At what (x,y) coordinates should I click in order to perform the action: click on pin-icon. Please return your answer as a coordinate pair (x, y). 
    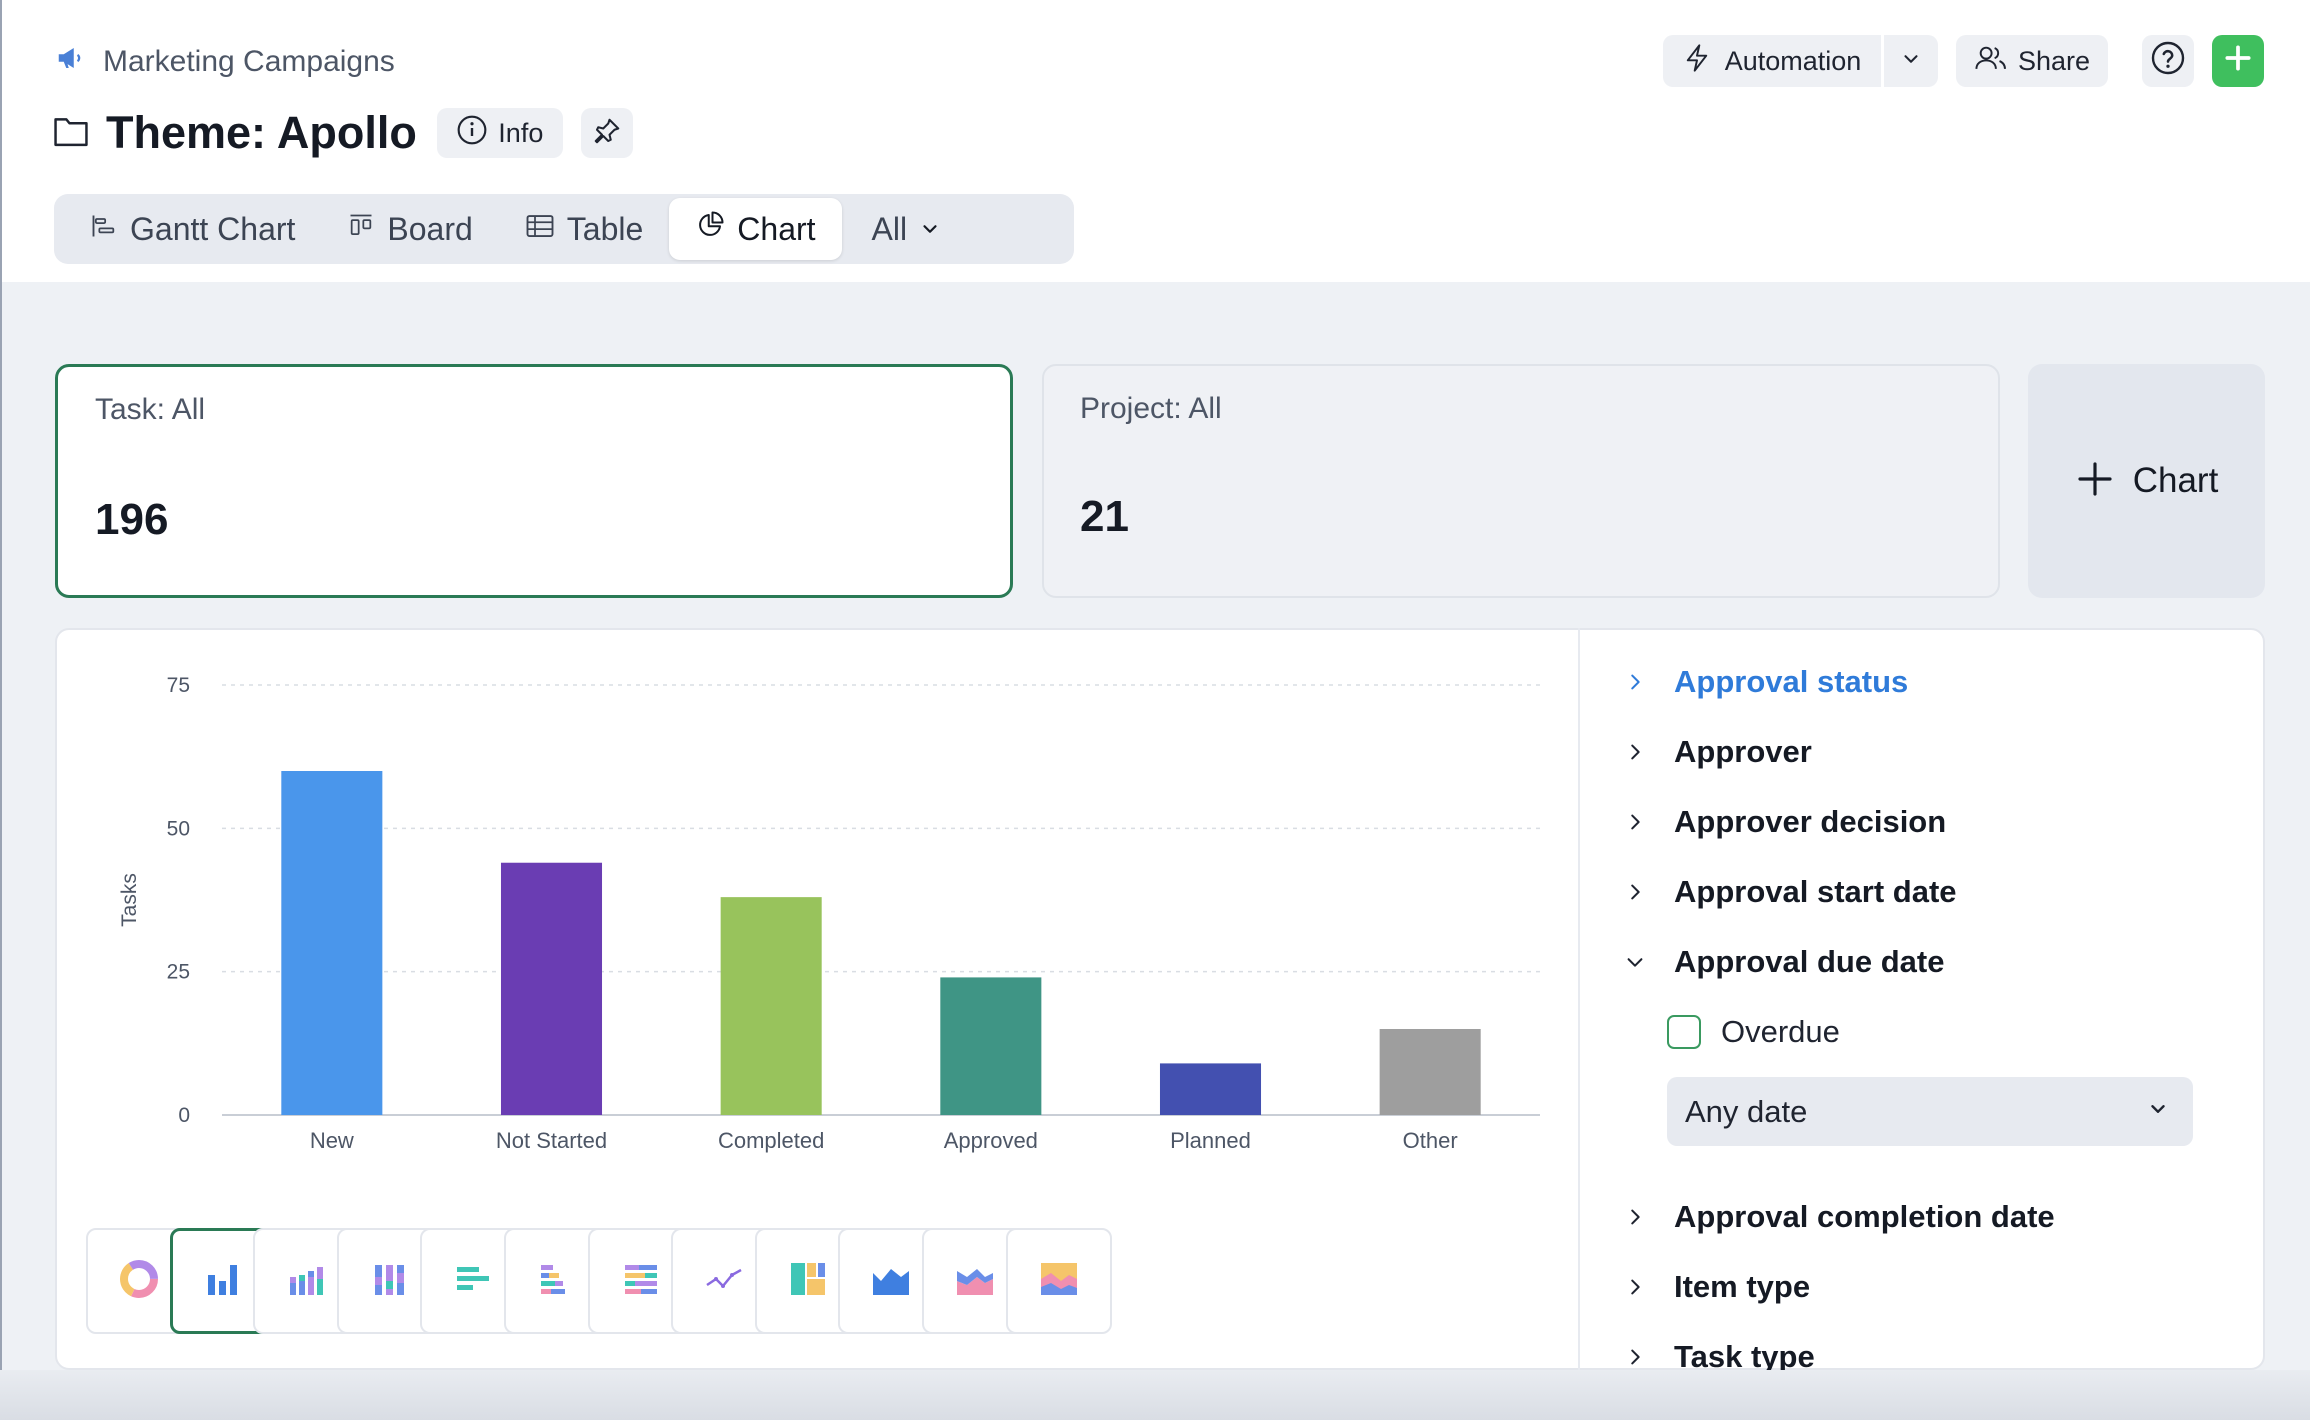
    Looking at the image, I should click on (607, 133).